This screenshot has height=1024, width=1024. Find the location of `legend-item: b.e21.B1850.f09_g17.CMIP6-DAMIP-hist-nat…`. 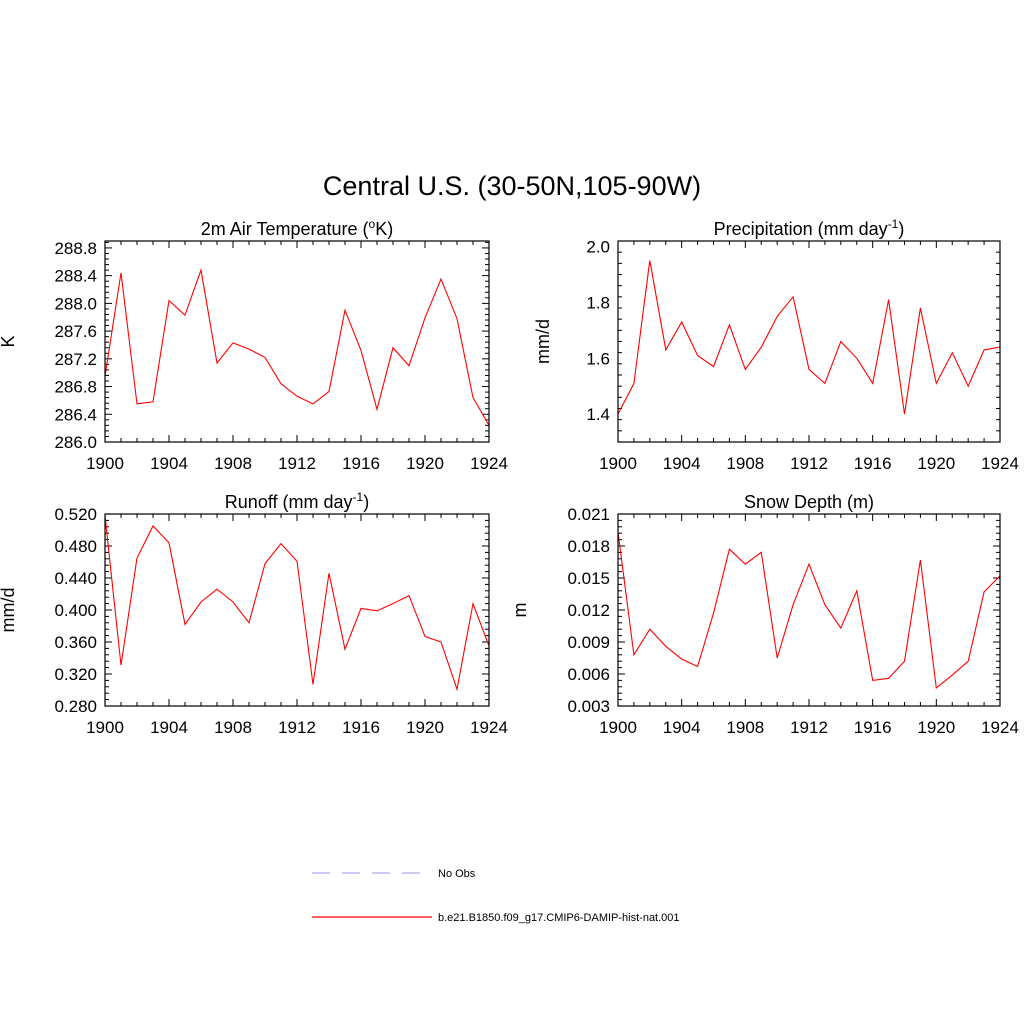

legend-item: b.e21.B1850.f09_g17.CMIP6-DAMIP-hist-nat… is located at coordinates (496, 918).